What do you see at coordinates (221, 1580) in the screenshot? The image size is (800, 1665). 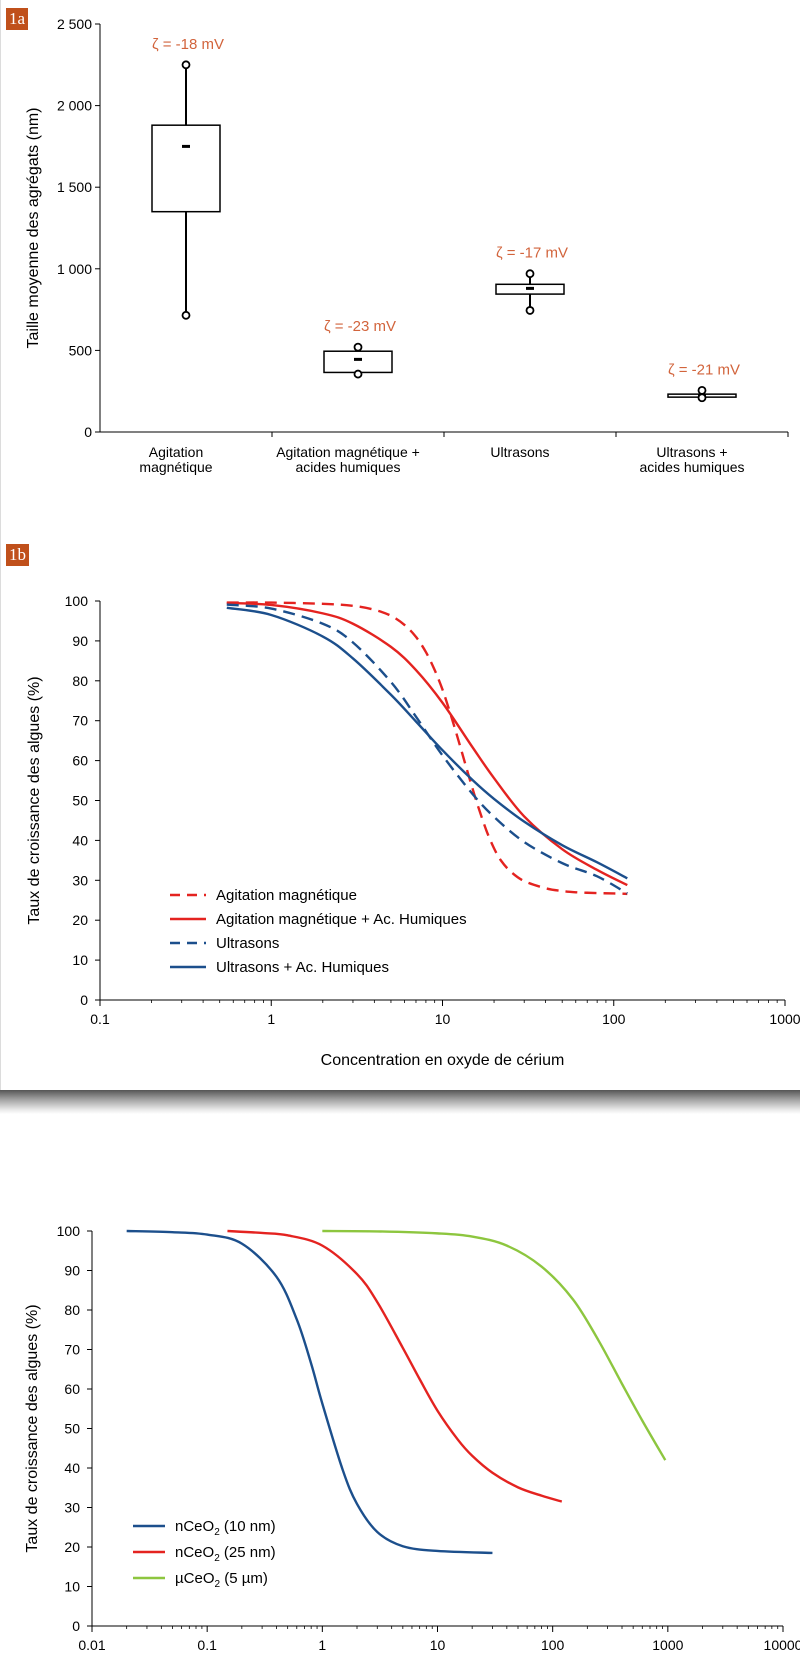 I see `legend-label: µCeO2 (5 µm)` at bounding box center [221, 1580].